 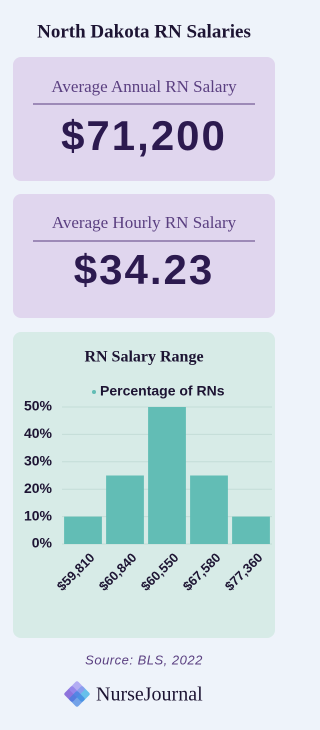 What do you see at coordinates (38, 515) in the screenshot?
I see `y-tick-label: 10%` at bounding box center [38, 515].